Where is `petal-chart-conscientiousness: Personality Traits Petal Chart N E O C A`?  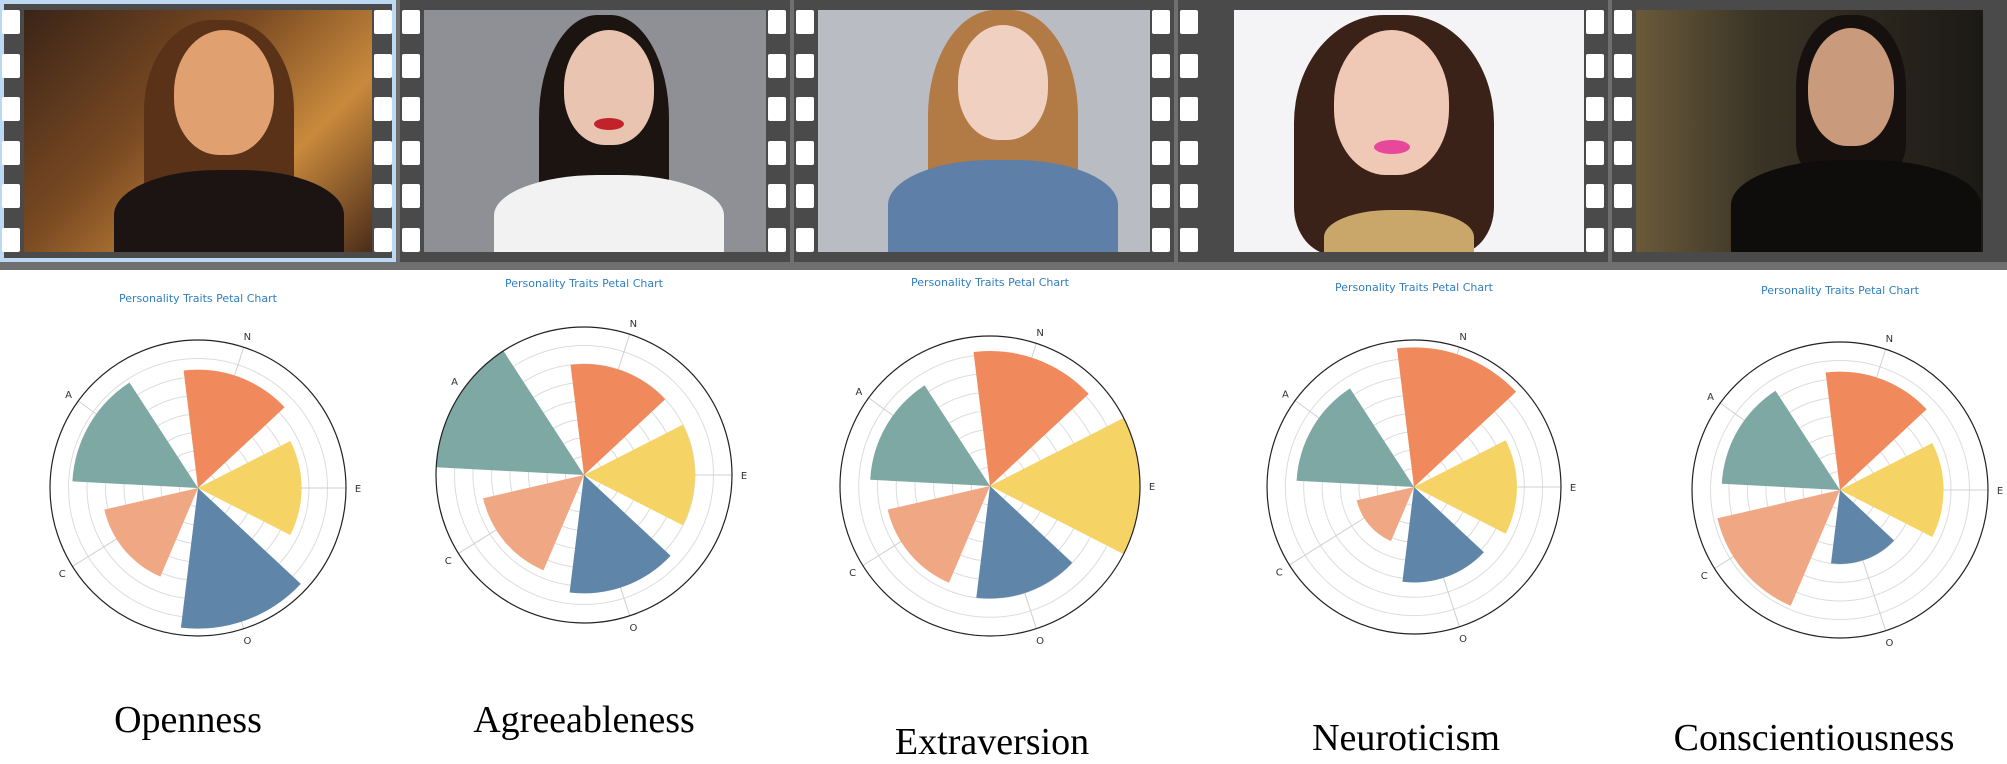 petal-chart-conscientiousness: Personality Traits Petal Chart N E O C A is located at coordinates (1847, 466).